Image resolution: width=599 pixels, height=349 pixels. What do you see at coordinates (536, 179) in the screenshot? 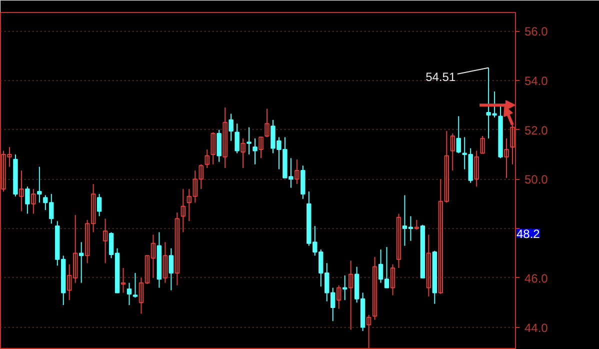
I see `y-tick-label: 50.0` at bounding box center [536, 179].